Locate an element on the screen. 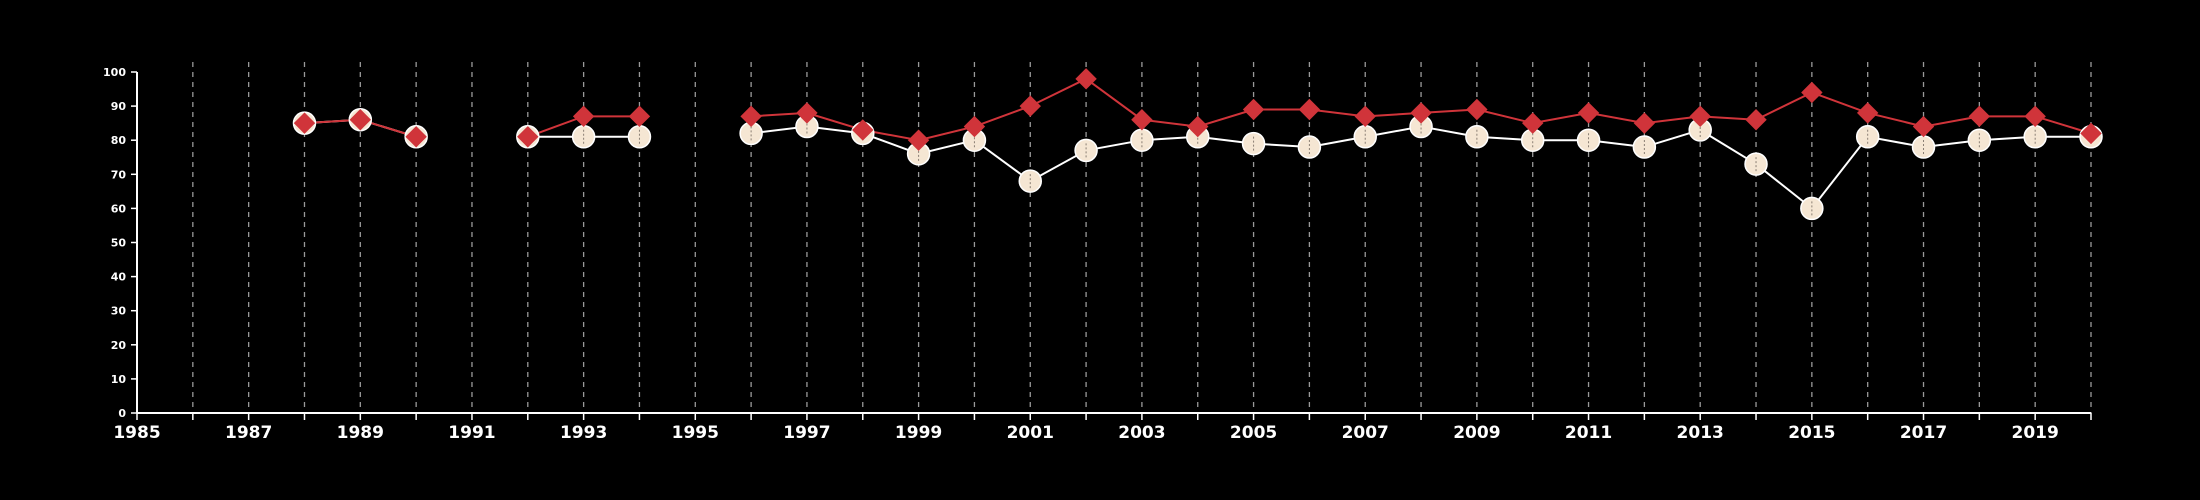 The image size is (2200, 500). x-tick-label: 1985 is located at coordinates (136, 433).